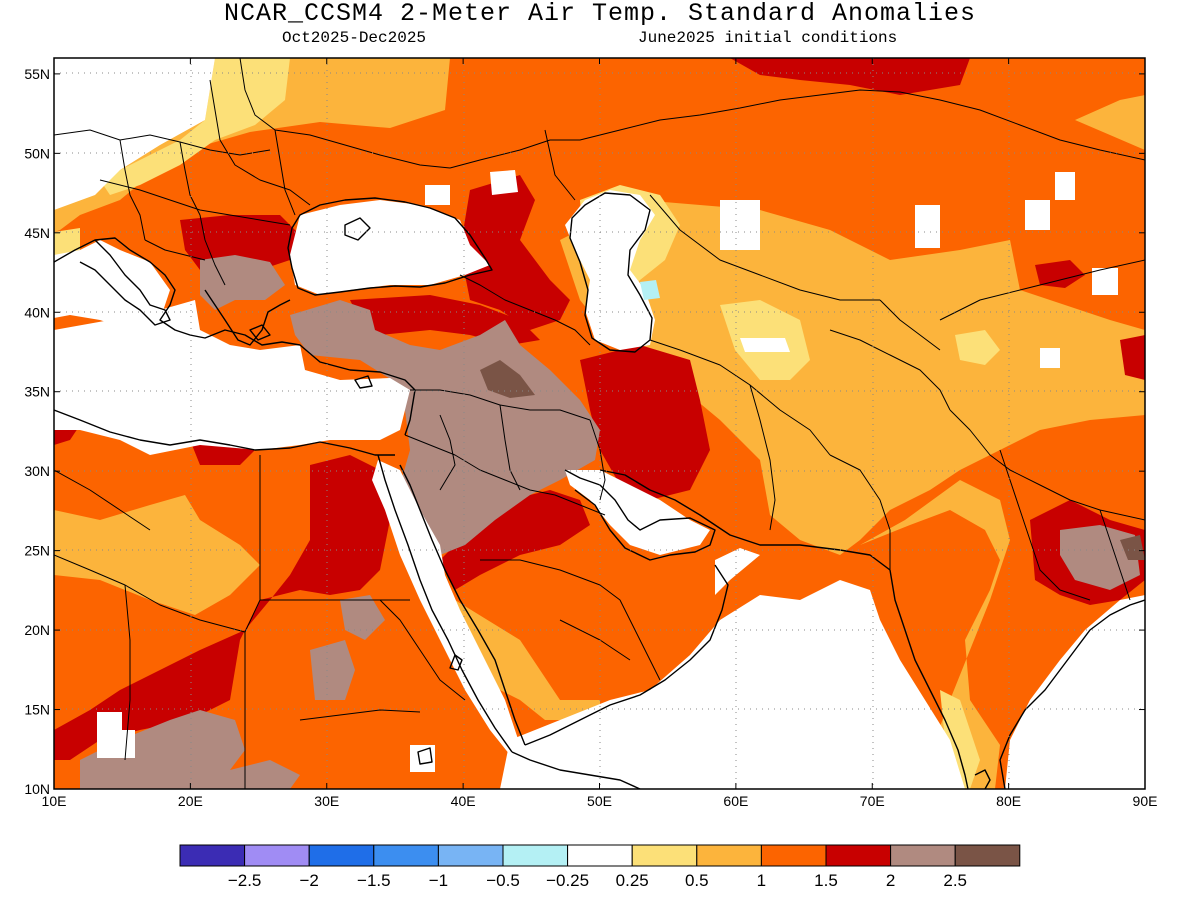  I want to click on lat-tick-label: 55N, so click(37, 74).